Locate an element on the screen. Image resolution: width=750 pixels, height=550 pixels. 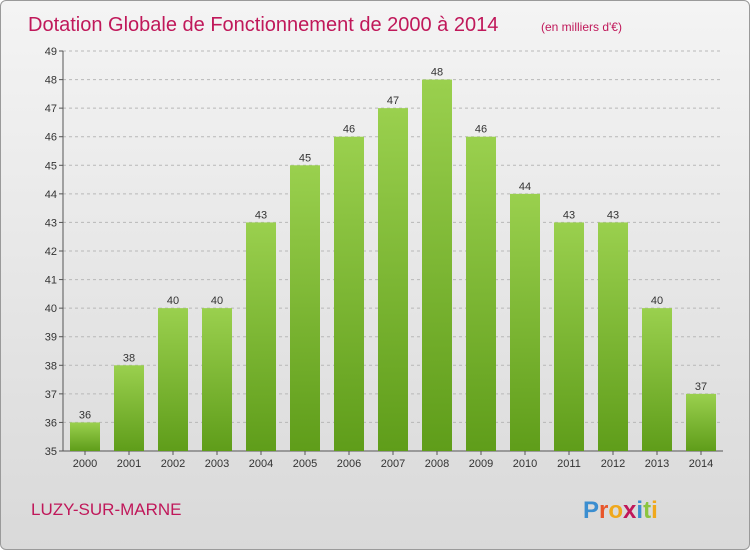
y-tick-label: 38 is located at coordinates (51, 366).